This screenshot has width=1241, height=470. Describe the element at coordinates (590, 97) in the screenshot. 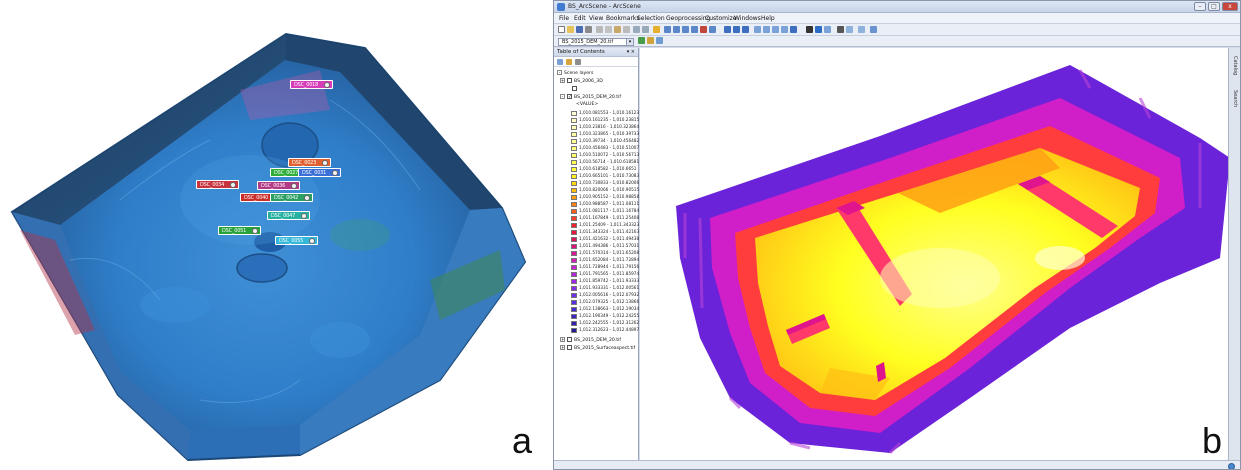

I see `layer-node: - ✓ BS_2015_DEM_20.tif` at that location.